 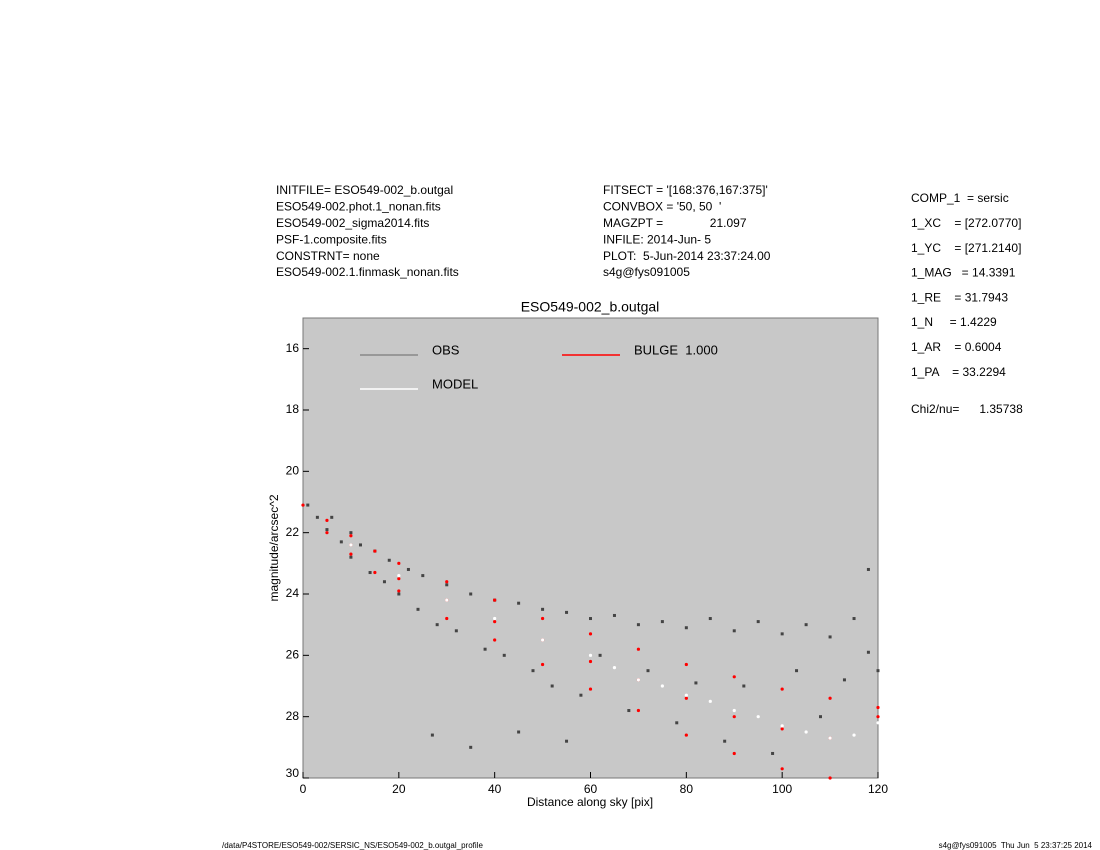 I want to click on header-left-line: INITFILE= ESO549-002_b.outgal, so click(x=364, y=190).